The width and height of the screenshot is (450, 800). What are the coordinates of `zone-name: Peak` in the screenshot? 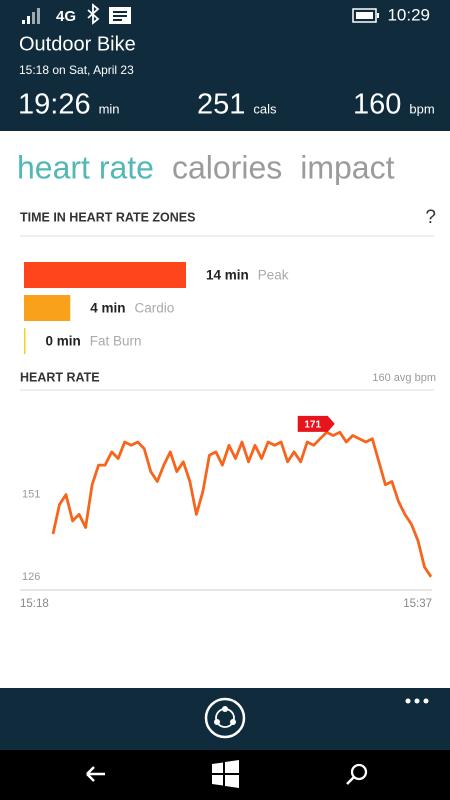 It's located at (273, 275).